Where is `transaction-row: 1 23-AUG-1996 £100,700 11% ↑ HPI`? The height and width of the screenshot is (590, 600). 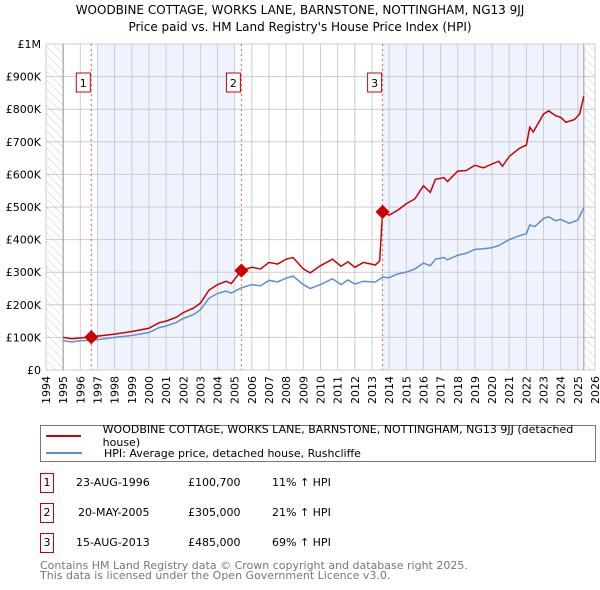
transaction-row: 1 23-AUG-1996 £100,700 11% ↑ HPI is located at coordinates (240, 483).